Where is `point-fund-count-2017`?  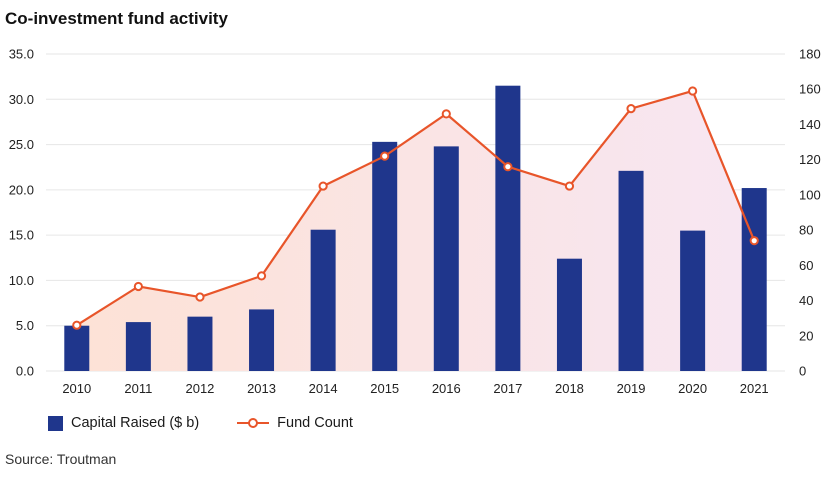 point-fund-count-2017 is located at coordinates (508, 167).